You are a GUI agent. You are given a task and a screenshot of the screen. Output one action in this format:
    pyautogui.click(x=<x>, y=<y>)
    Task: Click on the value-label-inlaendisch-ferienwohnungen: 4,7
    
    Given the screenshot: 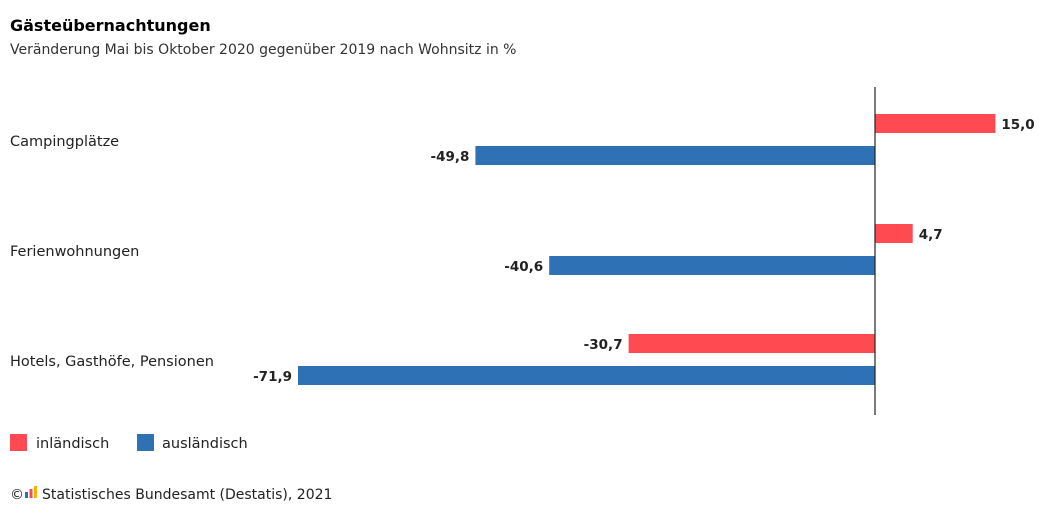 What is the action you would take?
    pyautogui.click(x=931, y=235)
    